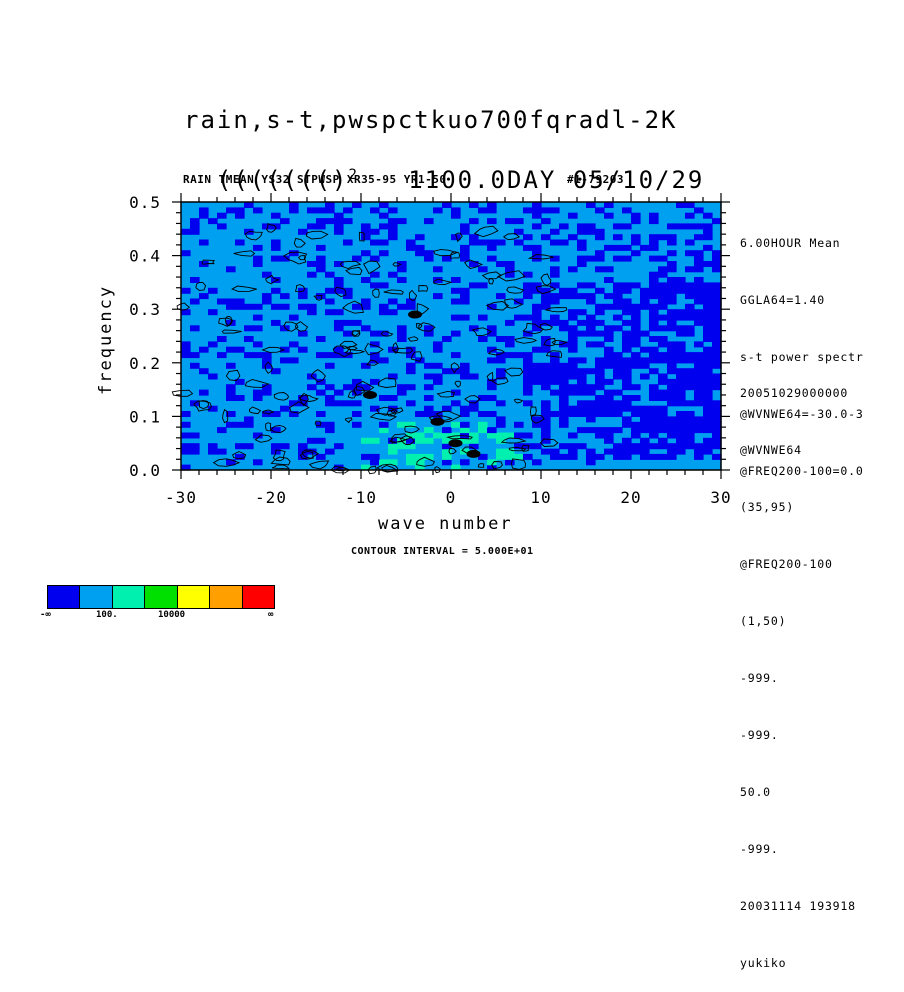 The image size is (904, 992). Describe the element at coordinates (107, 615) in the screenshot. I see `colorbar-label-100: 100.` at that location.